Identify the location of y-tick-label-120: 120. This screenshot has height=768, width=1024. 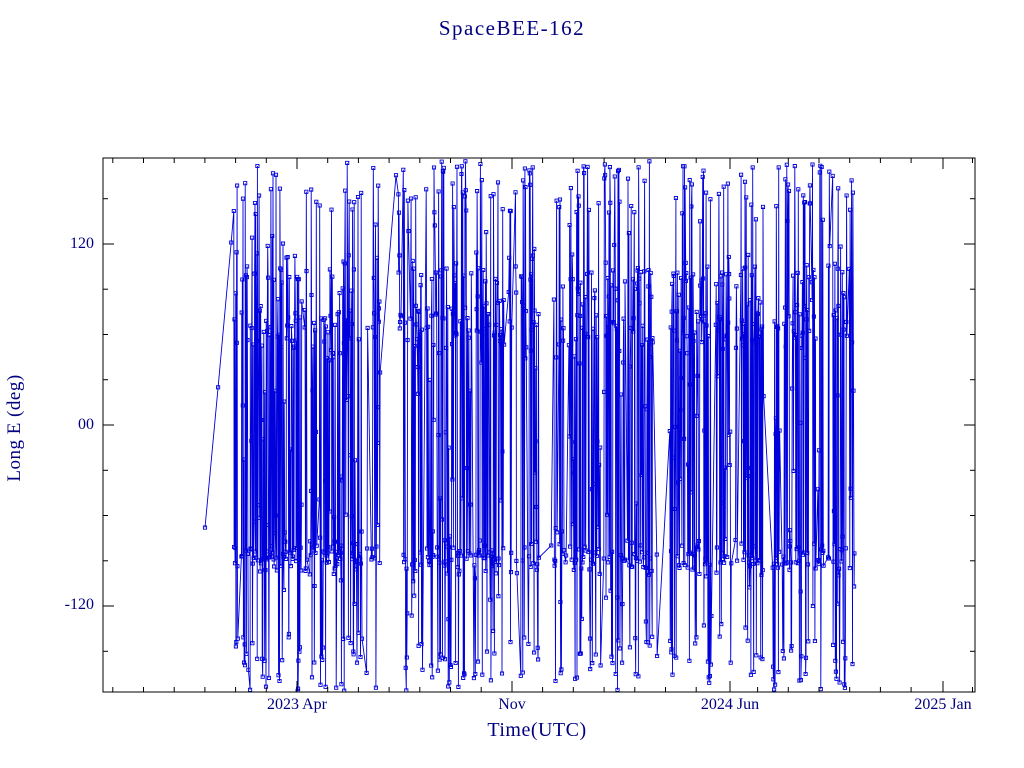
(82, 243).